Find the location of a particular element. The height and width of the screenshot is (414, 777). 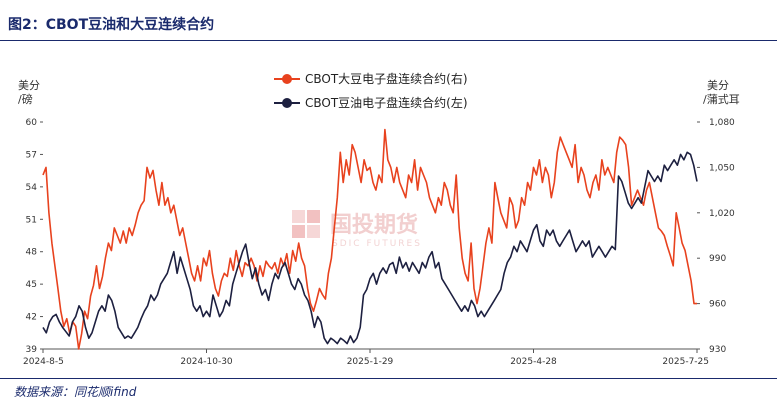

watermark-text: 国投期货 is located at coordinates (374, 225).